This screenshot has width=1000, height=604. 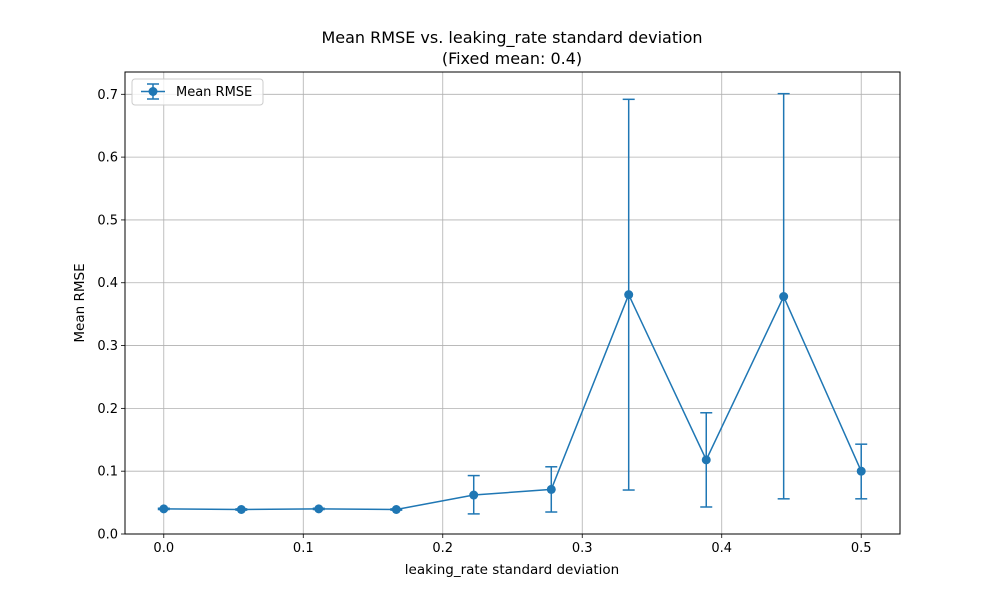 What do you see at coordinates (214, 92) in the screenshot?
I see `legend-label: Mean RMSE` at bounding box center [214, 92].